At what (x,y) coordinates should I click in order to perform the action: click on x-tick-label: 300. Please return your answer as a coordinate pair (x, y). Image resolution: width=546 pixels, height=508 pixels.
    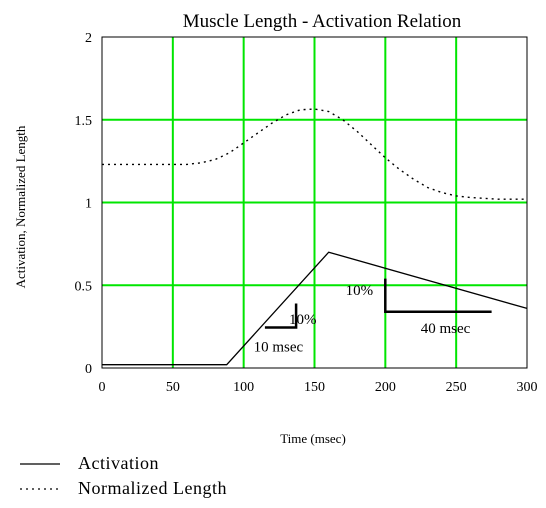
    Looking at the image, I should click on (527, 387).